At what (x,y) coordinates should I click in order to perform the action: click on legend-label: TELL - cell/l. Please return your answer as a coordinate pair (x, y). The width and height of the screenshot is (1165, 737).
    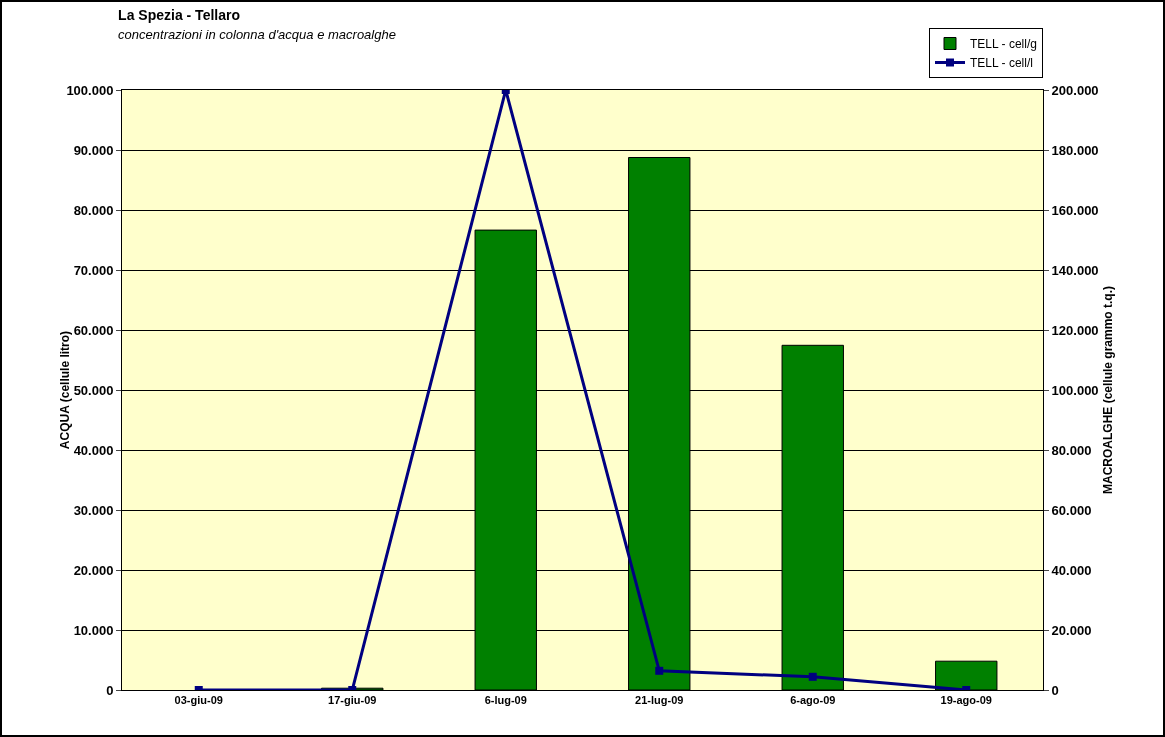
    Looking at the image, I should click on (1001, 63).